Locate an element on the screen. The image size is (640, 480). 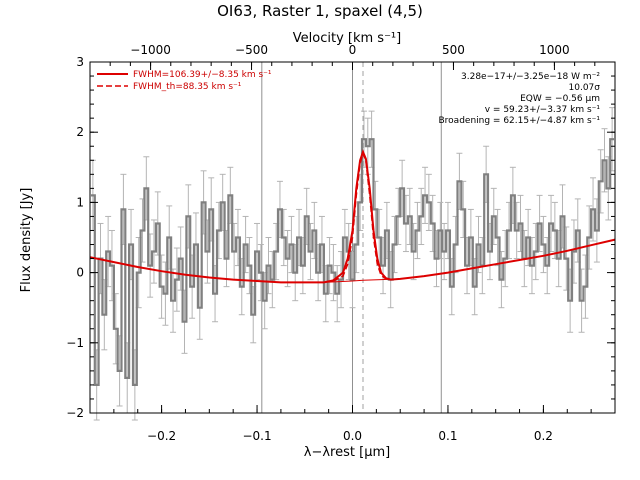
x-tick-label-0: −0.2 is located at coordinates (161, 436).